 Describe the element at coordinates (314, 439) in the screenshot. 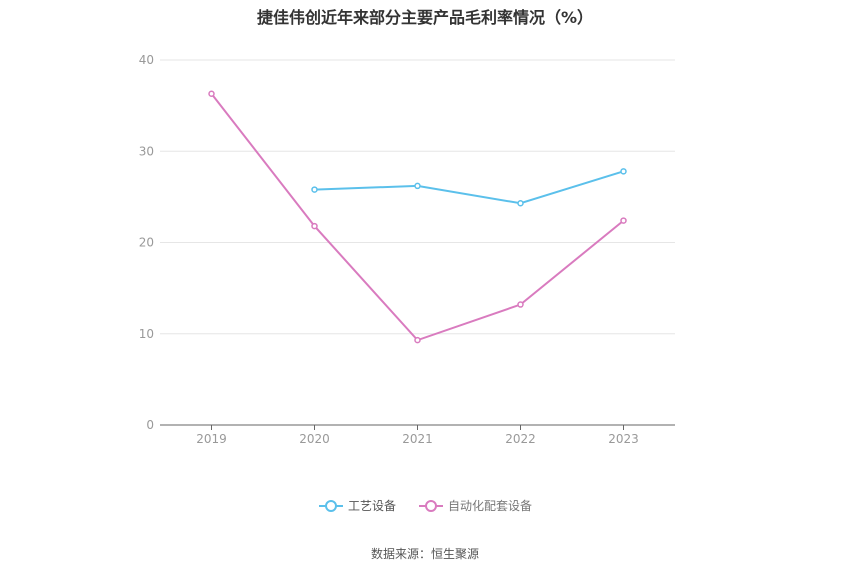

I see `x-tick-label: 2020` at that location.